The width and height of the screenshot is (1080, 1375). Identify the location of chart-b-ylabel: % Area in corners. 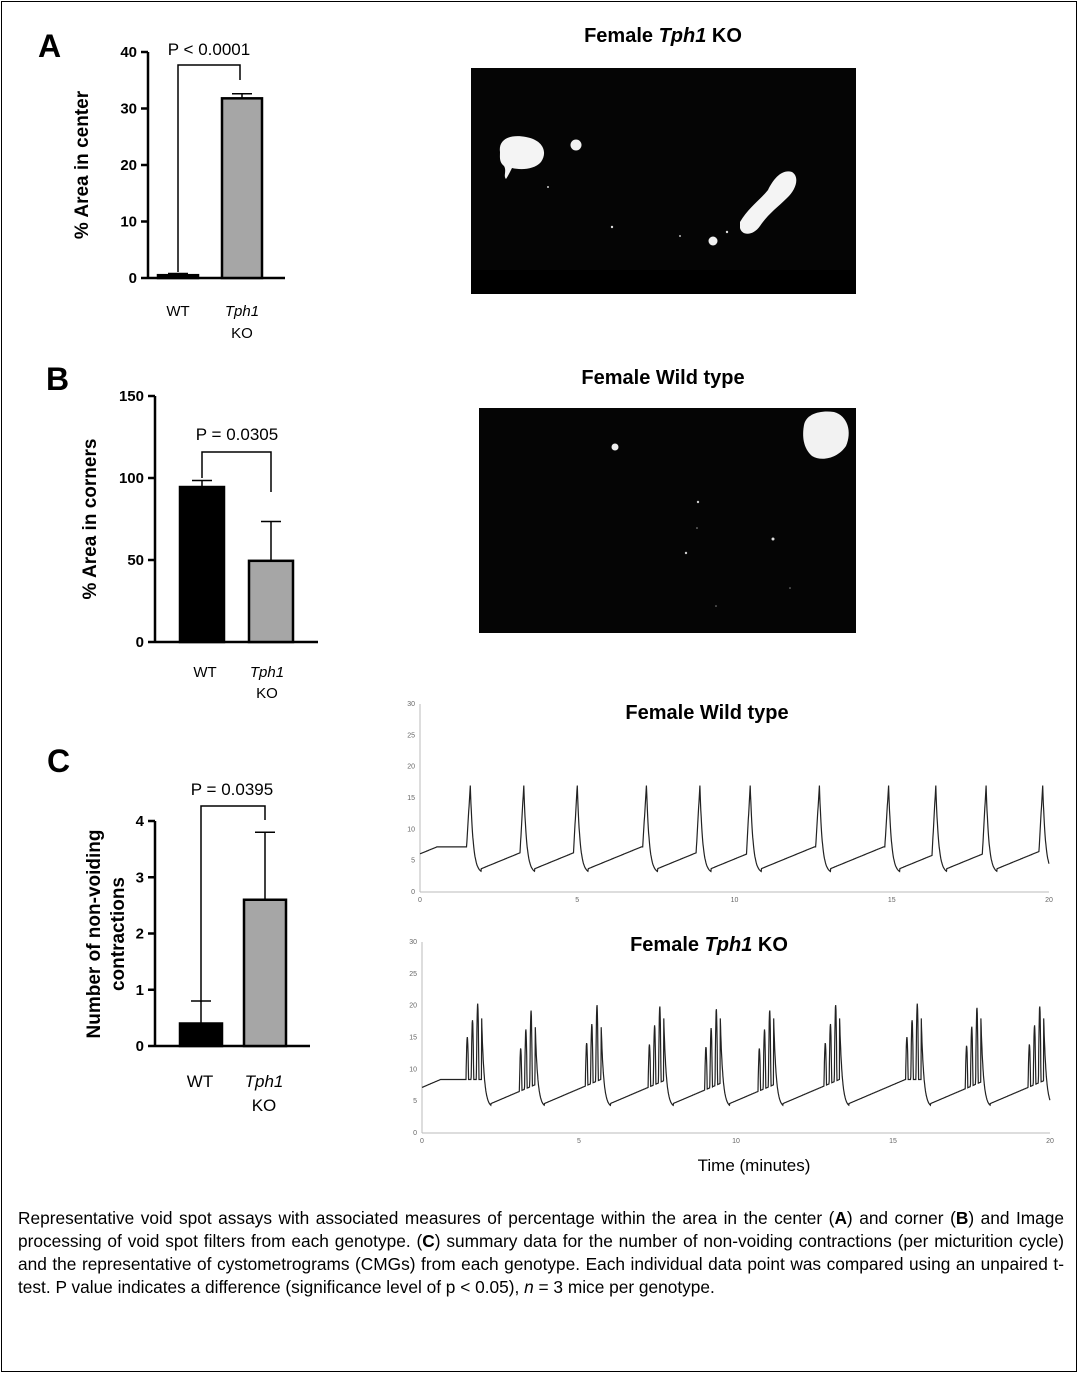
(90, 519).